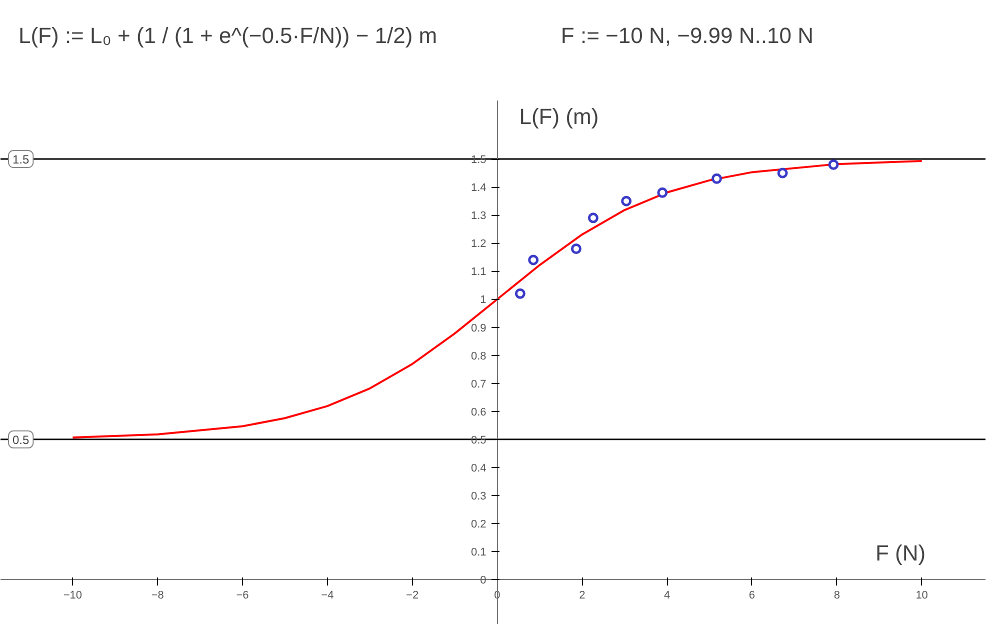 This screenshot has width=999, height=630. Describe the element at coordinates (559, 117) in the screenshot. I see `y-axis-title: L(F) (m)` at that location.